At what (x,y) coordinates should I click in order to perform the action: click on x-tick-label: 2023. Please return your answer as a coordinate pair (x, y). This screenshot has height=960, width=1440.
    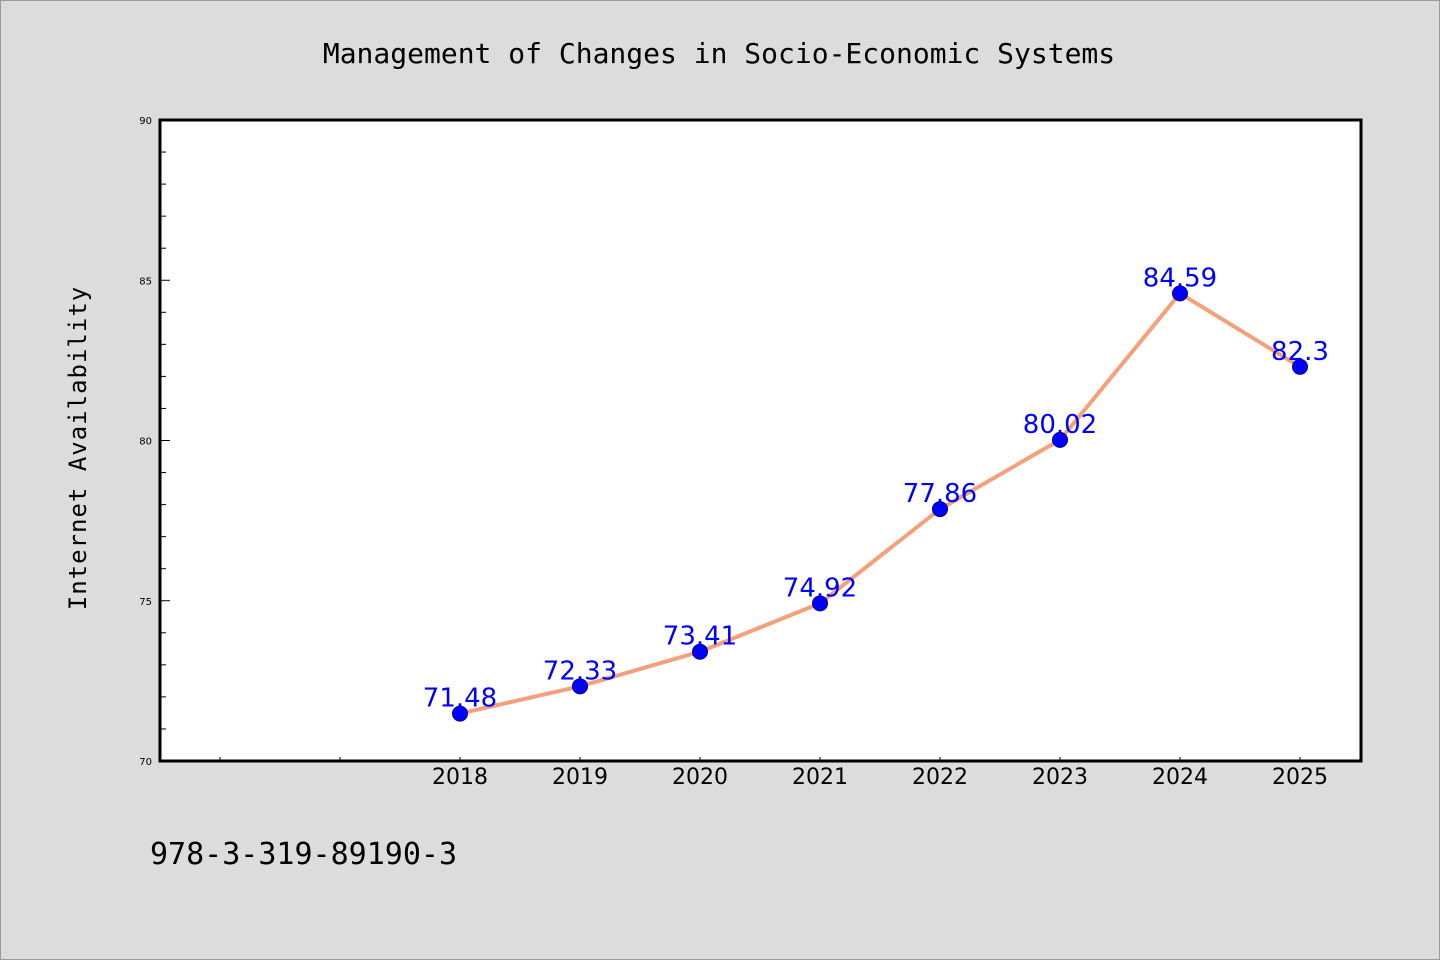
    Looking at the image, I should click on (1060, 777).